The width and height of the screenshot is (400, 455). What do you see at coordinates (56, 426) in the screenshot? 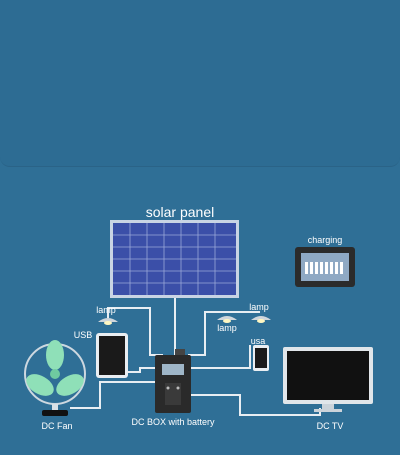
I see `fan-label: DC Fan` at bounding box center [56, 426].